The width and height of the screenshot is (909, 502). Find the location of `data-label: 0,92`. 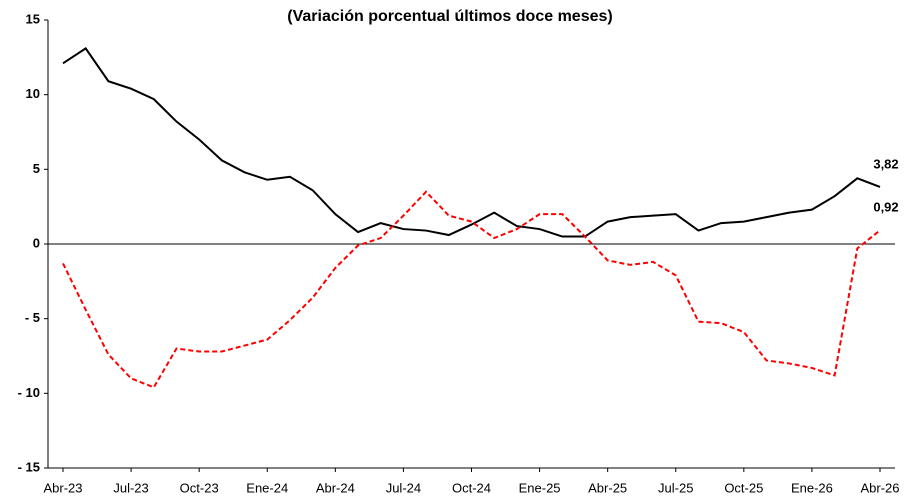

data-label: 0,92 is located at coordinates (885, 207).